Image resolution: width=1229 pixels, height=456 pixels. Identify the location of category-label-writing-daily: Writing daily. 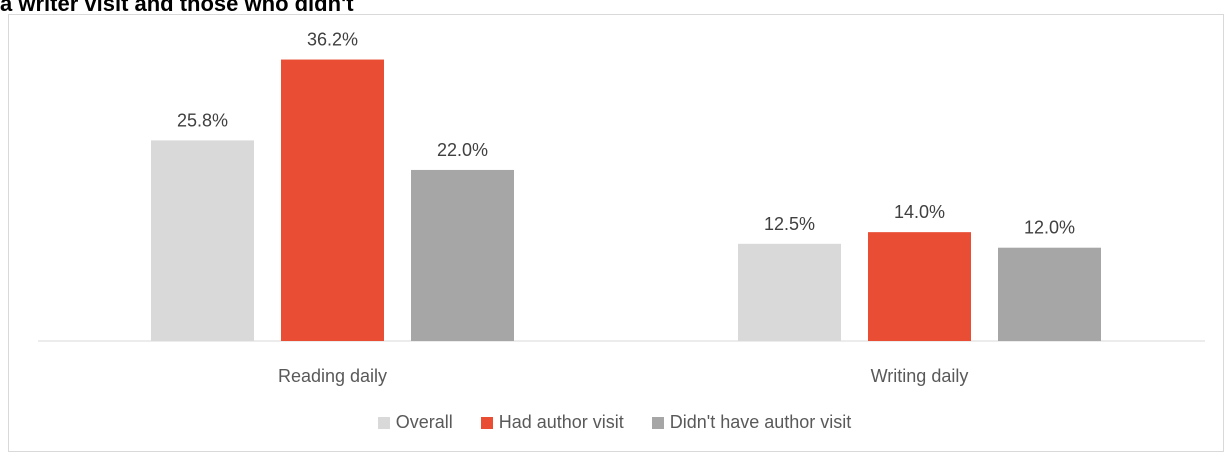
(920, 376).